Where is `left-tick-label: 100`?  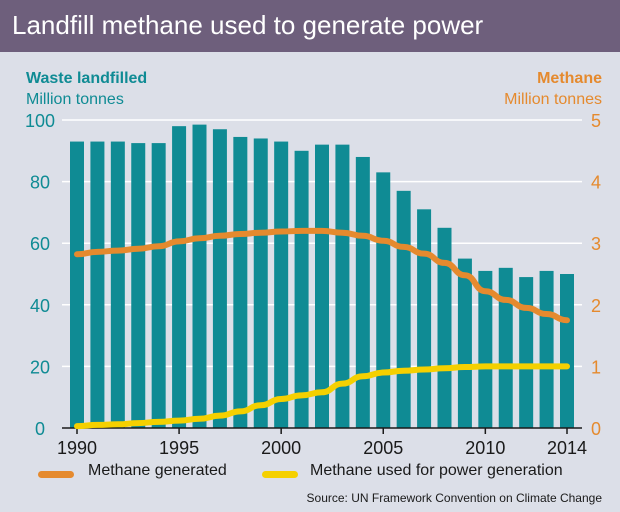 left-tick-label: 100 is located at coordinates (40, 121).